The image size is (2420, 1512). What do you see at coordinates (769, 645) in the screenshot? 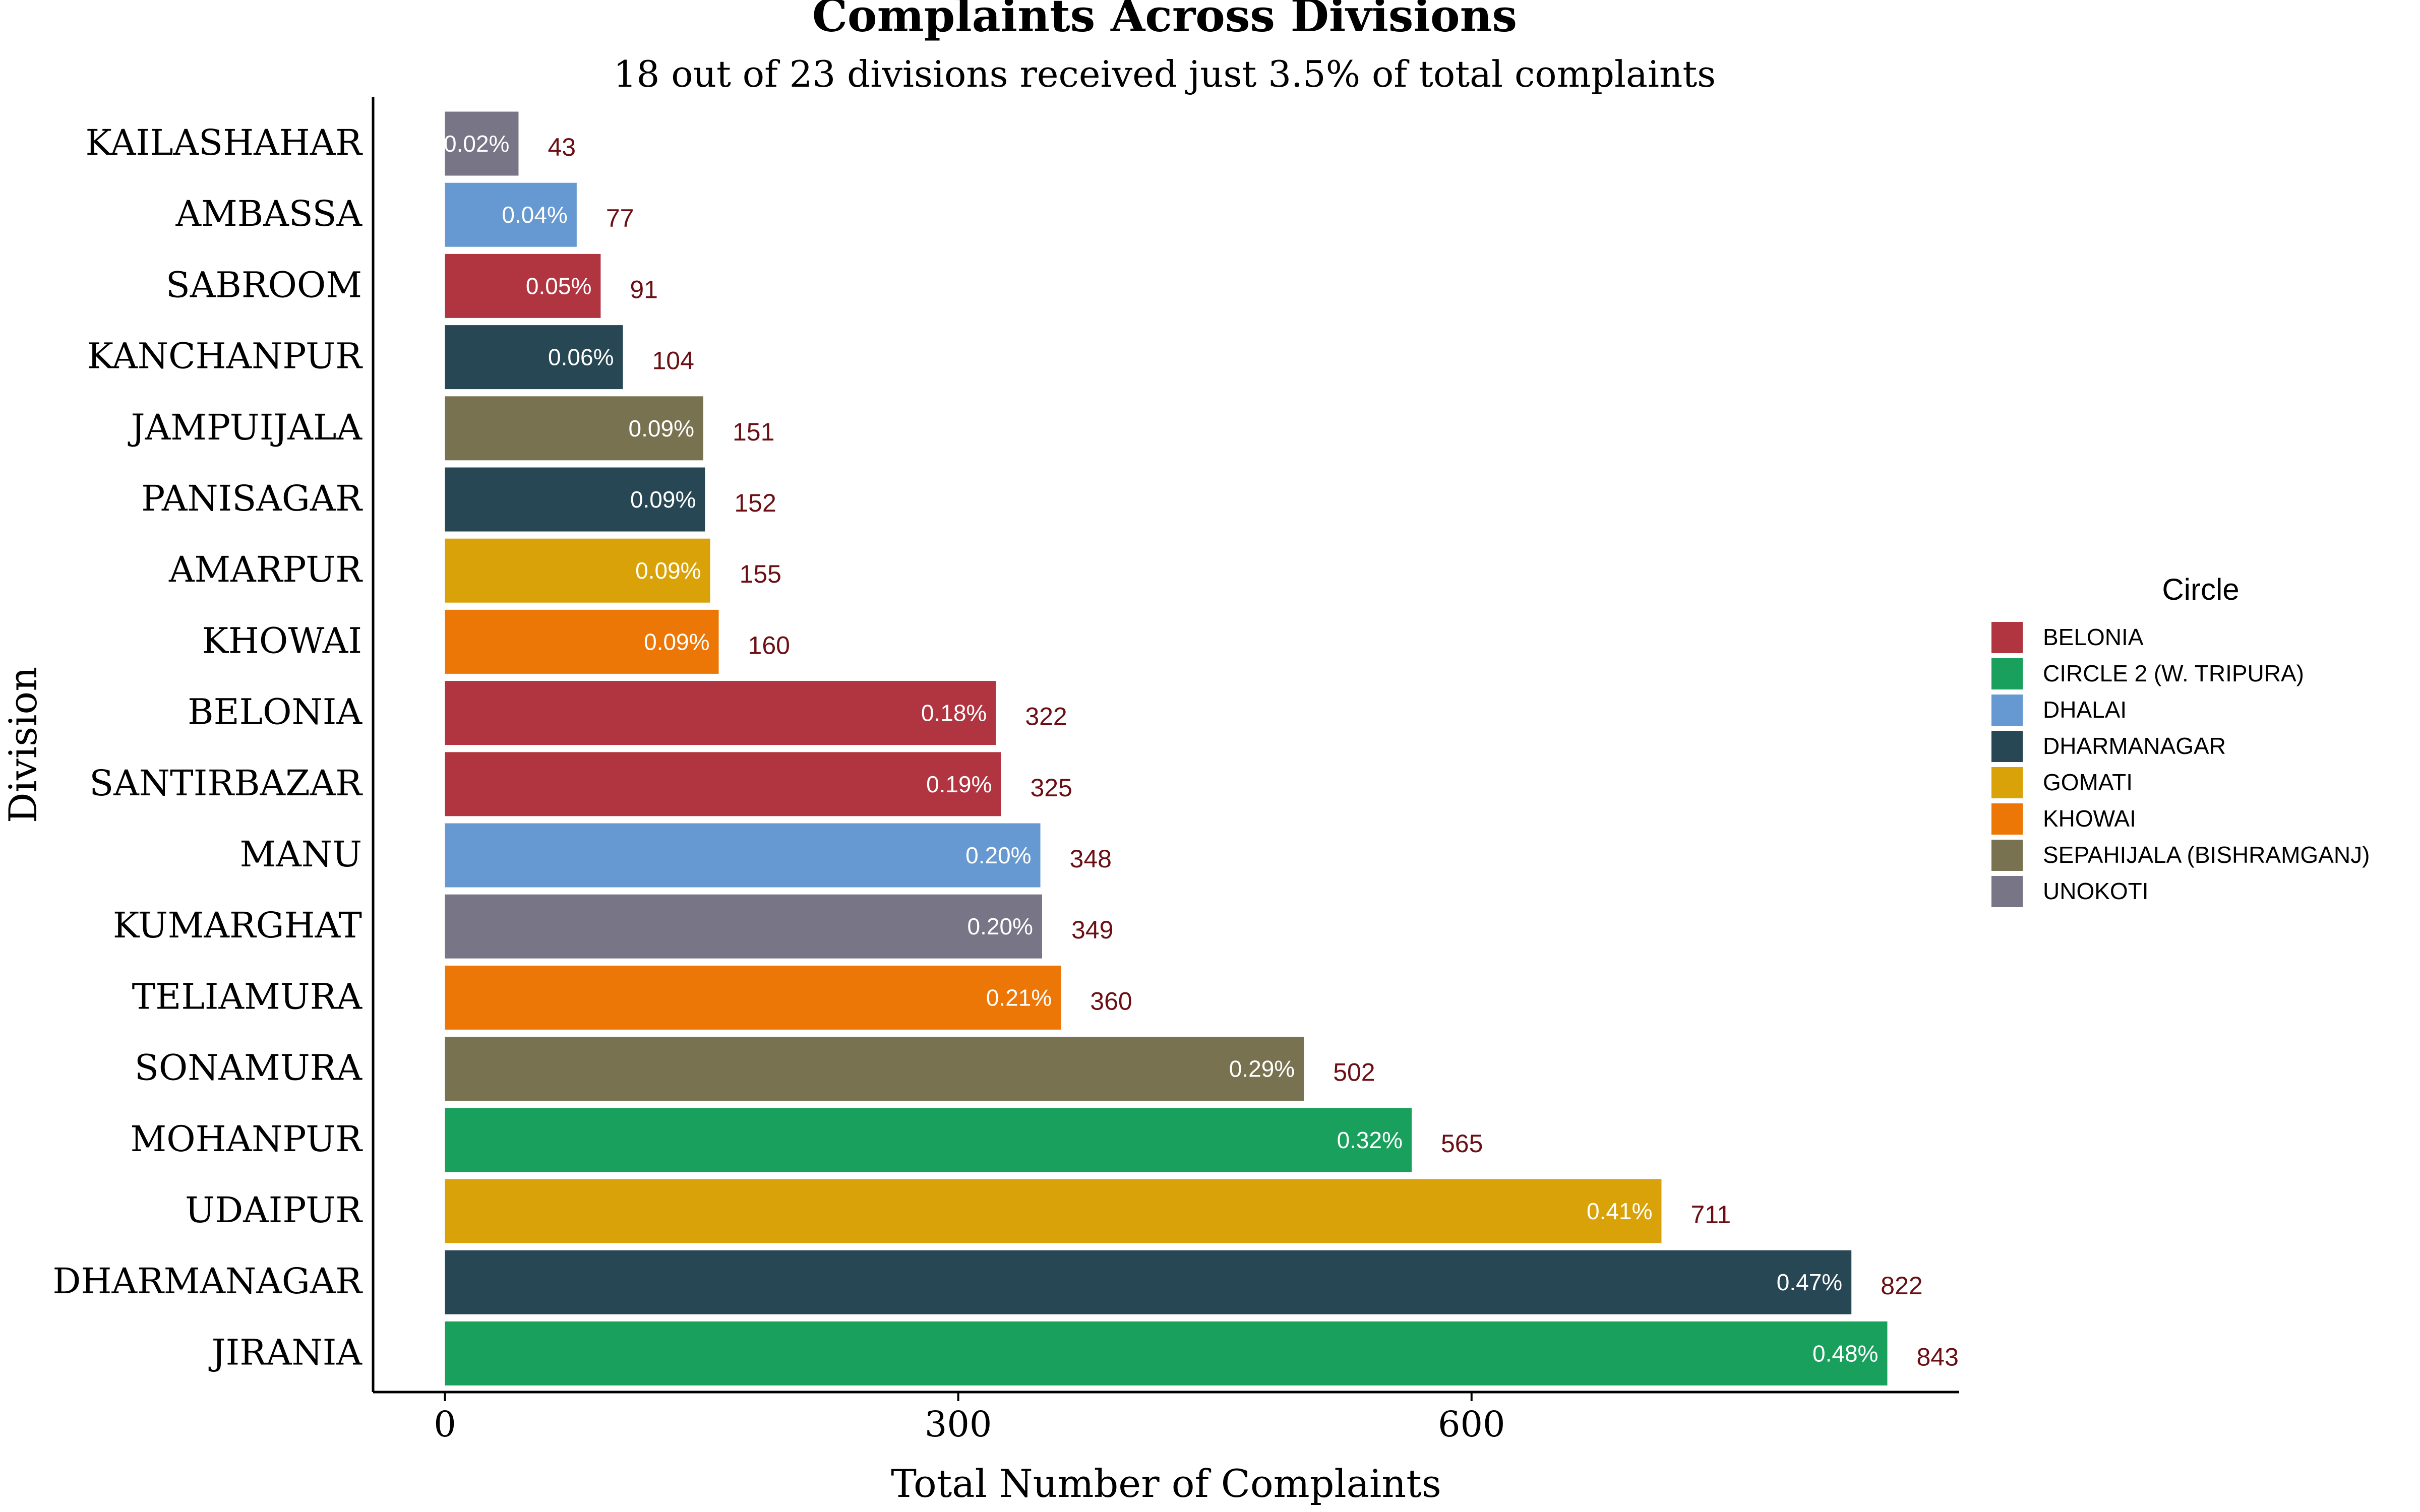
I see `value-label: 160` at bounding box center [769, 645].